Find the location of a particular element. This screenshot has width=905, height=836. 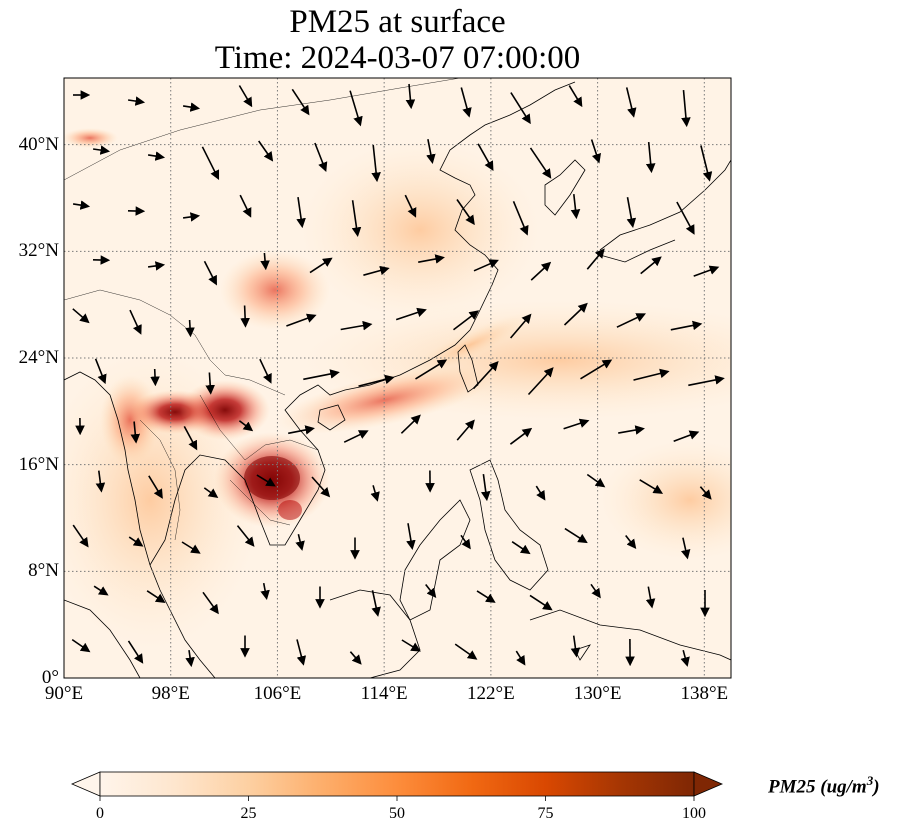

tibet-edge-spot is located at coordinates (91, 138).